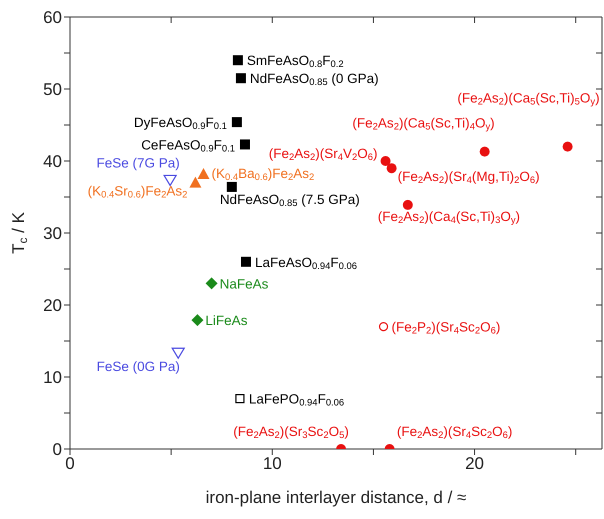  What do you see at coordinates (188, 146) in the screenshot?
I see `series-label: CeFeAsO$_{0.9}$F$_{0.1}$` at bounding box center [188, 146].